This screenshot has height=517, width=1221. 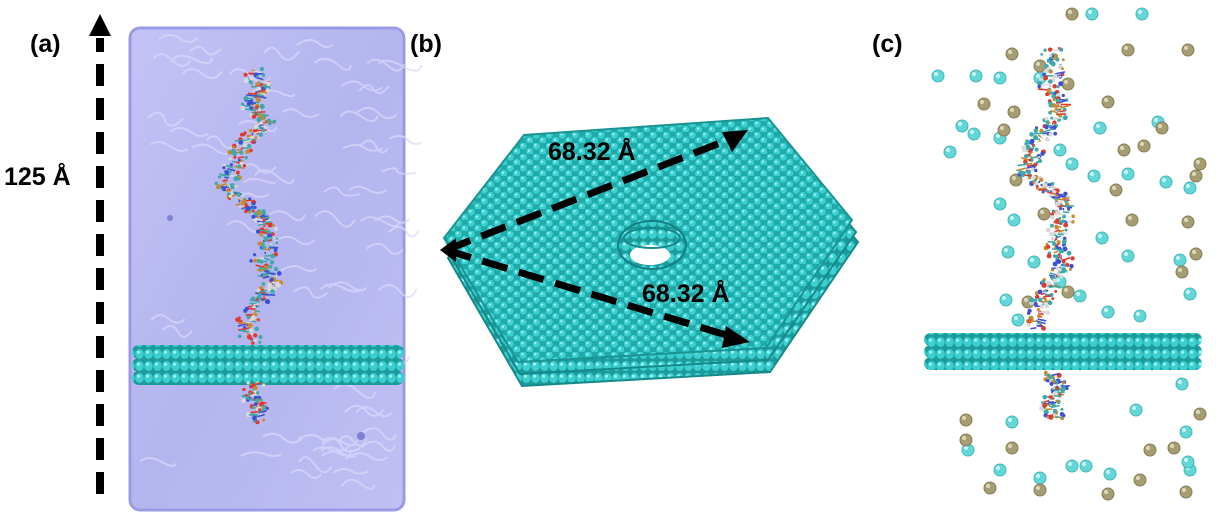 What do you see at coordinates (1045, 188) in the screenshot?
I see `dna-strand-c` at bounding box center [1045, 188].